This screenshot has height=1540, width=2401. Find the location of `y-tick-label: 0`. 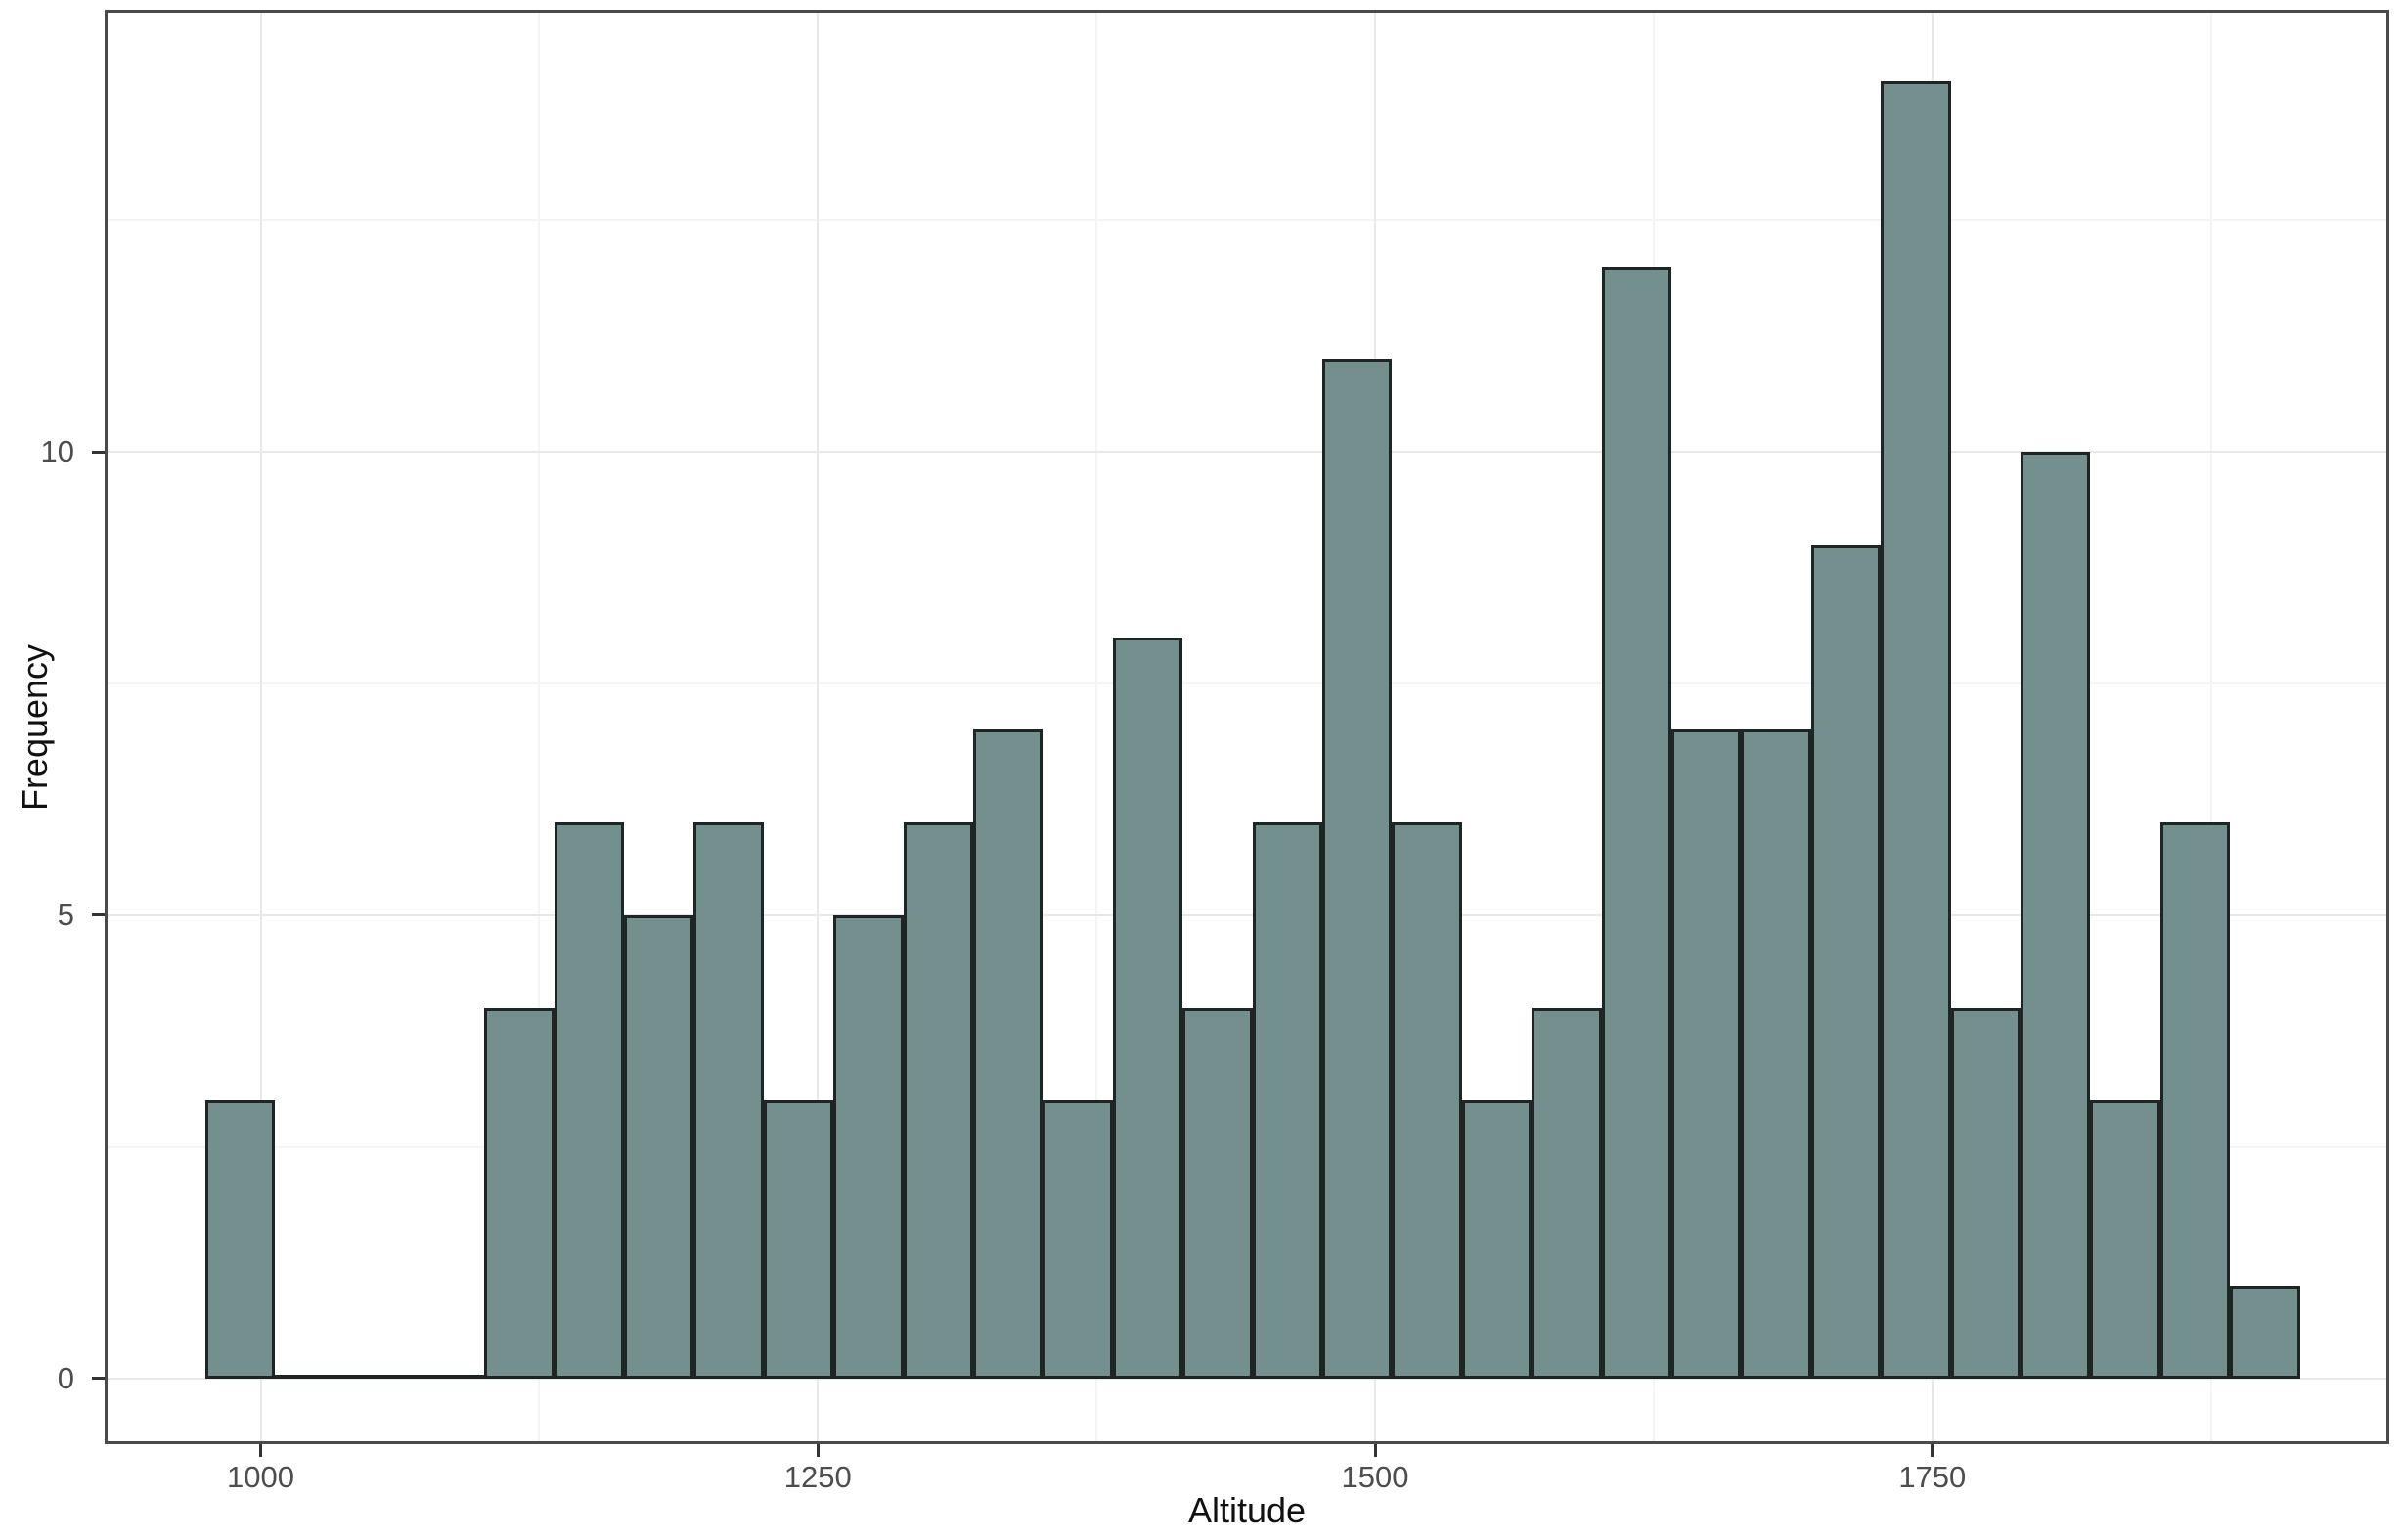

y-tick-label: 0 is located at coordinates (65, 1377).